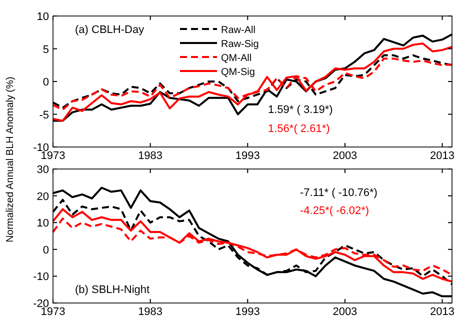  What do you see at coordinates (10, 159) in the screenshot?
I see `y-axis-title: Normalized Annual BLH Anomaly (%)` at bounding box center [10, 159].